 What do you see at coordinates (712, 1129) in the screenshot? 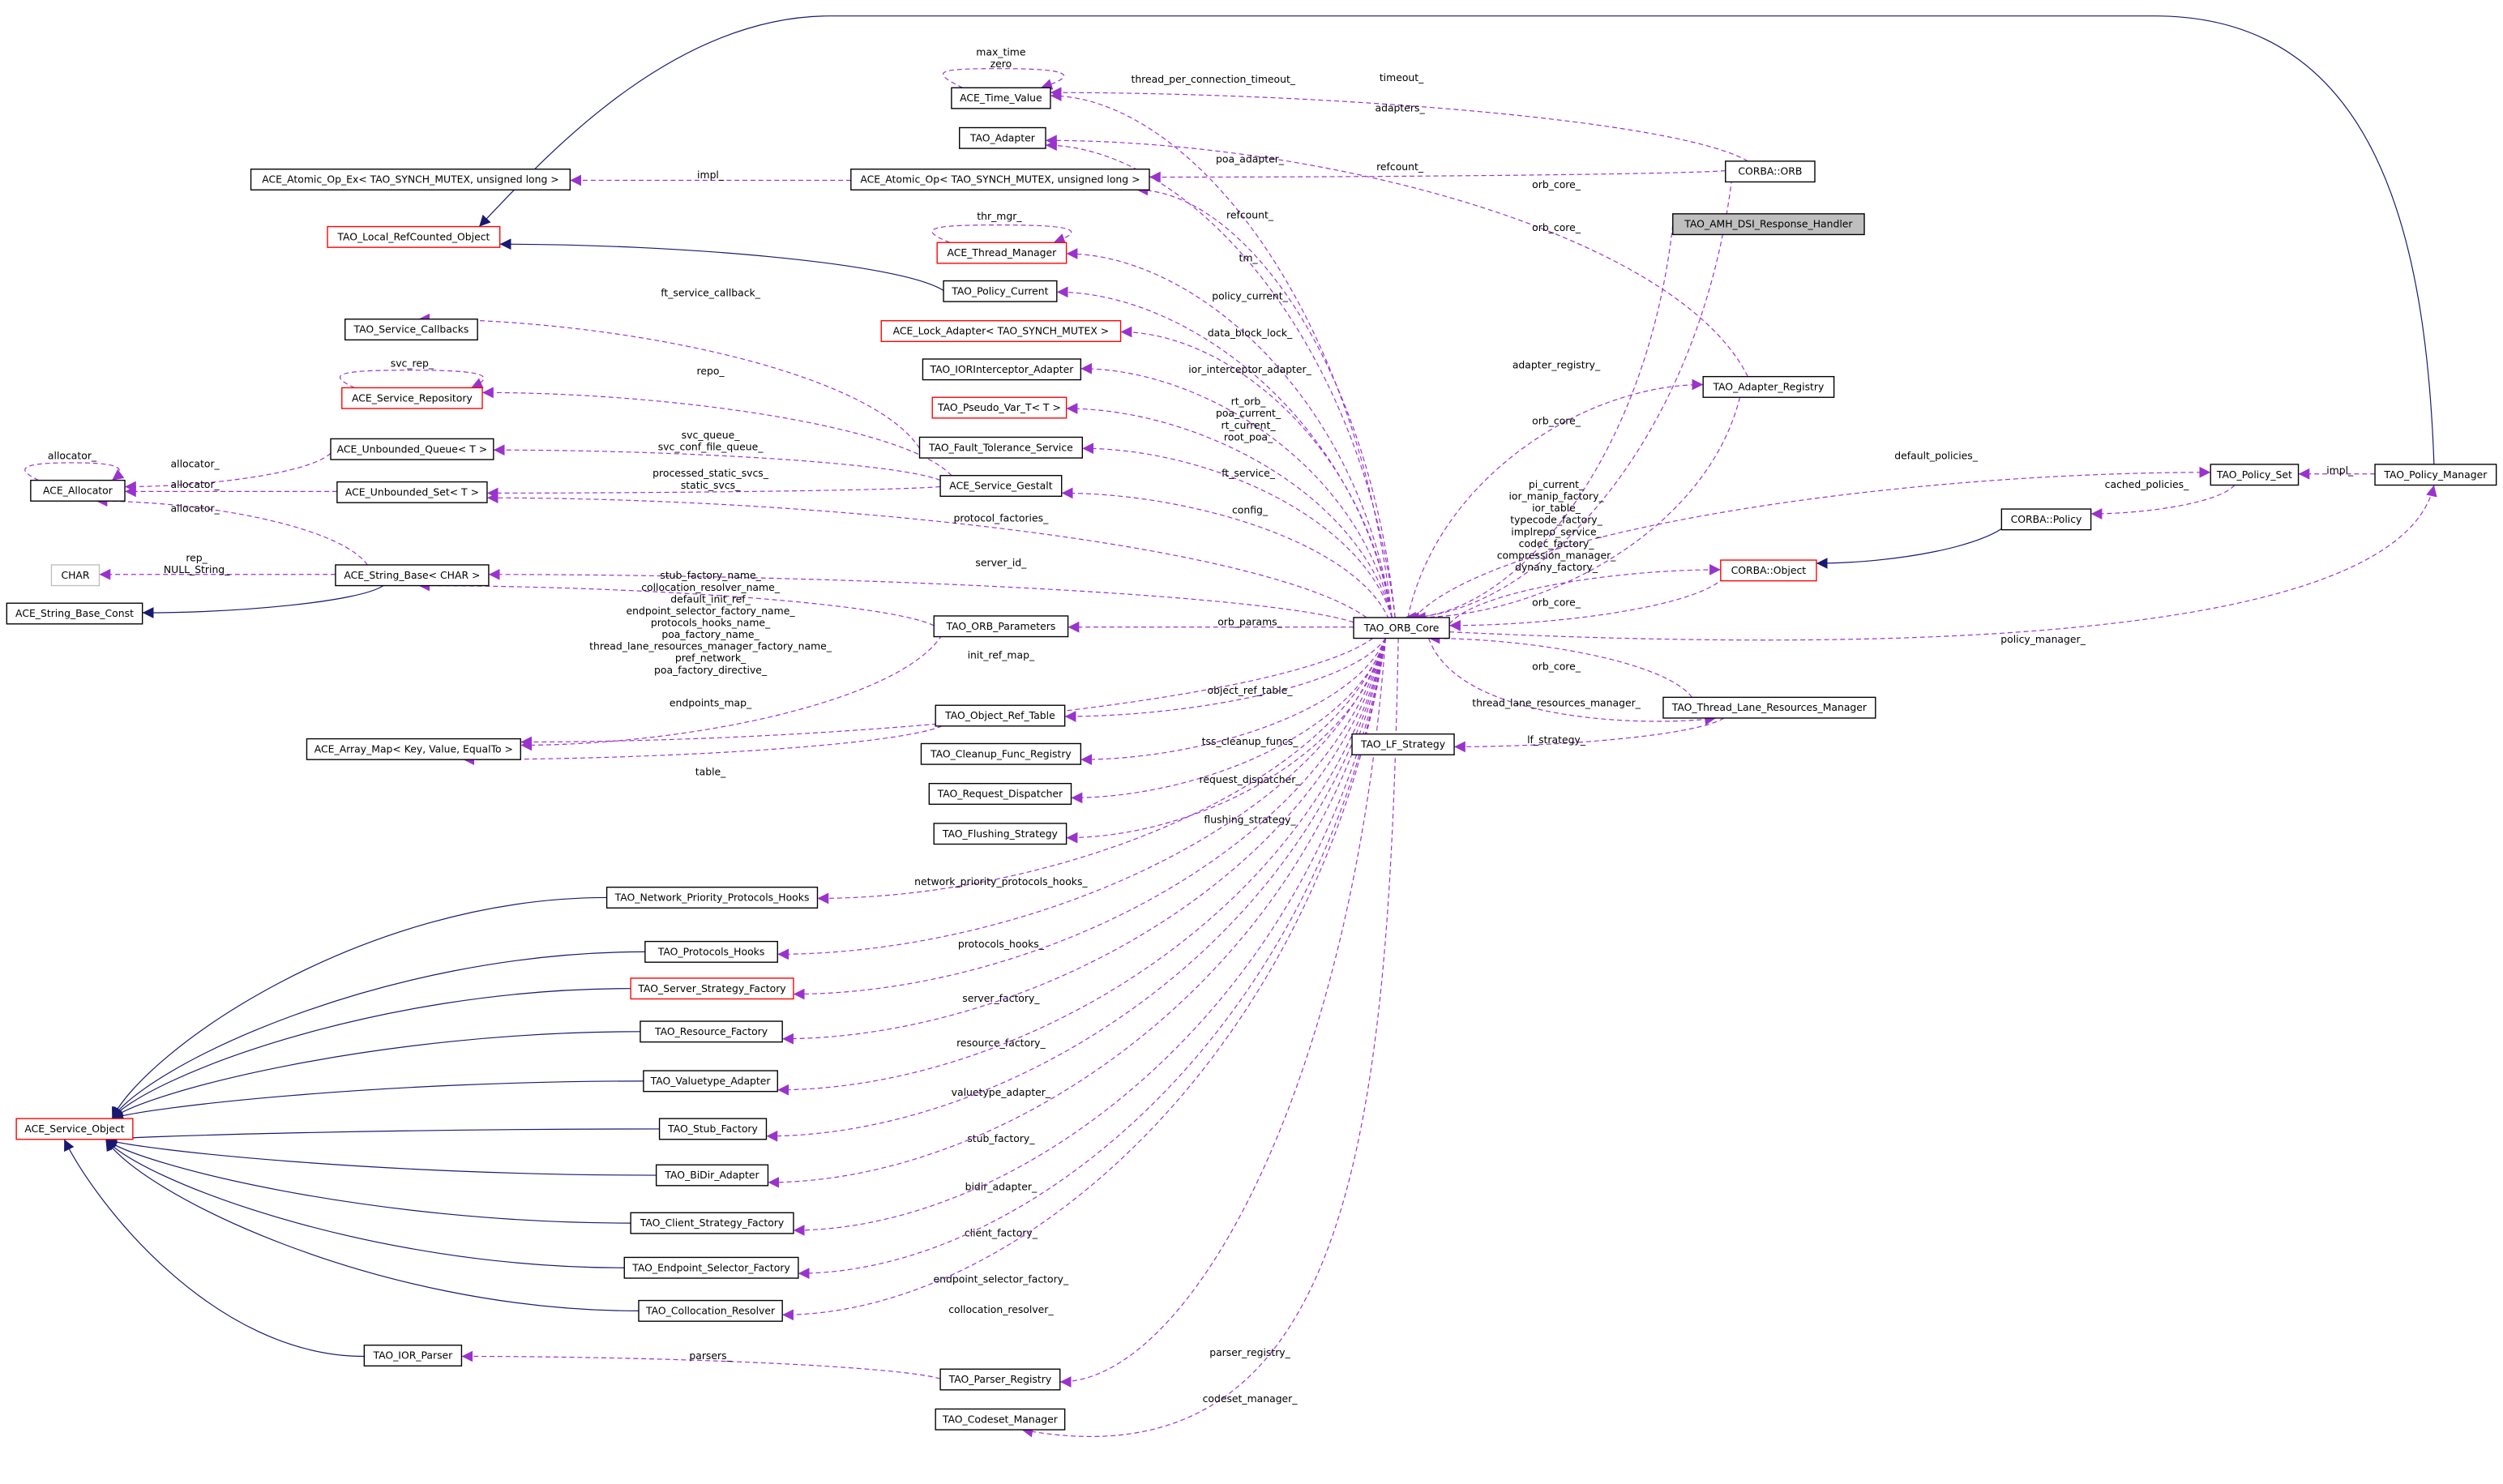
I see `node-label: TAO_Stub_Factory` at bounding box center [712, 1129].